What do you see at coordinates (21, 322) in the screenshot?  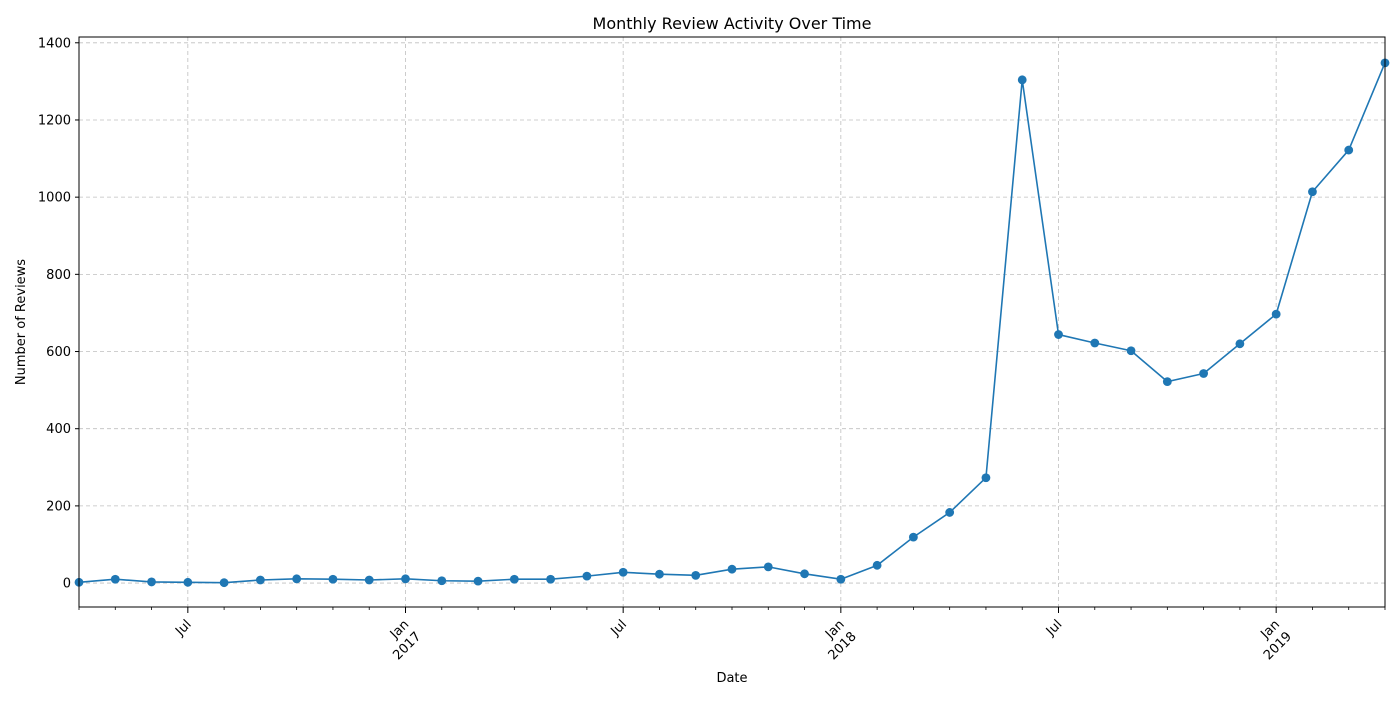 I see `y-axis-label: Number of Reviews` at bounding box center [21, 322].